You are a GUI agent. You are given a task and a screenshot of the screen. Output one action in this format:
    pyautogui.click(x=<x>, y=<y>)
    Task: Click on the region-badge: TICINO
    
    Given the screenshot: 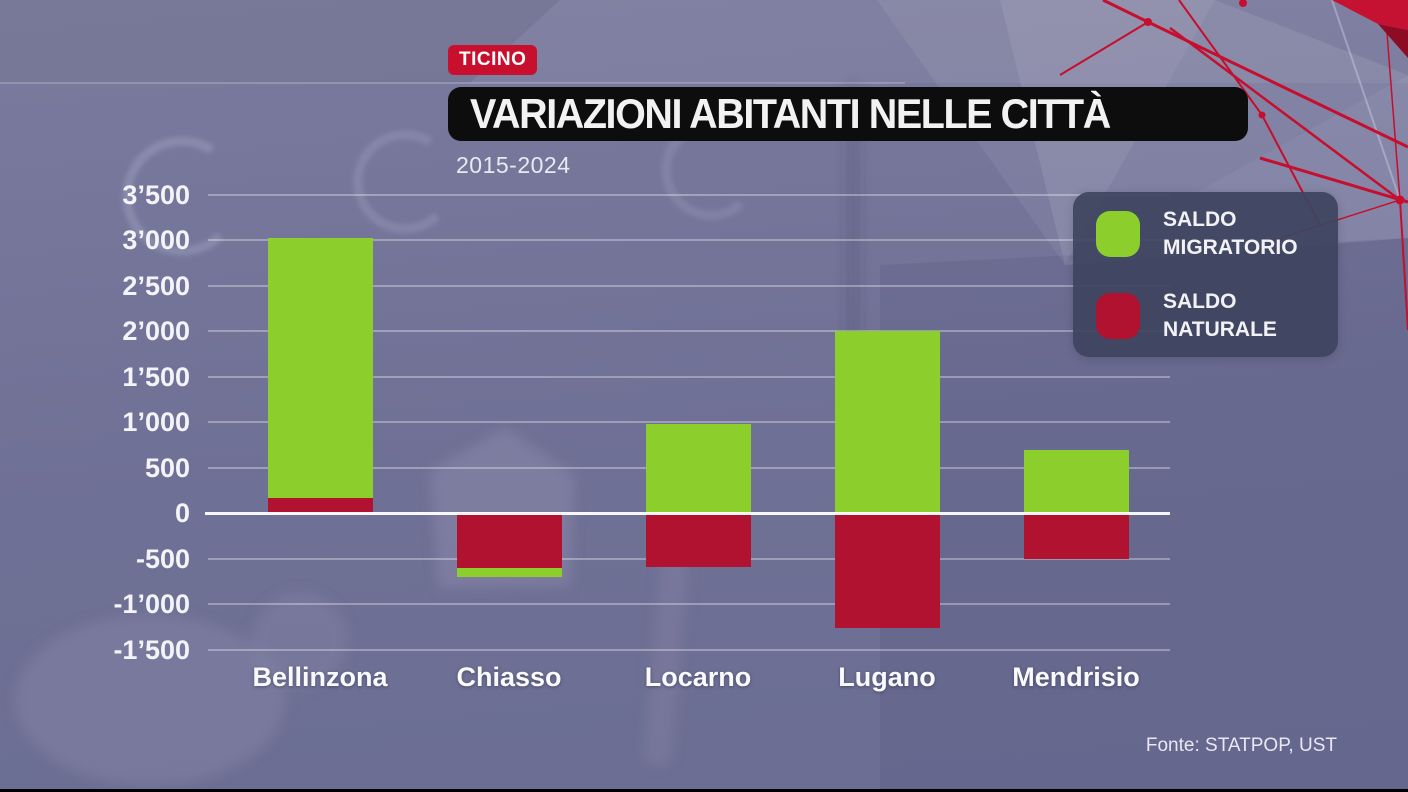 What is the action you would take?
    pyautogui.click(x=493, y=60)
    